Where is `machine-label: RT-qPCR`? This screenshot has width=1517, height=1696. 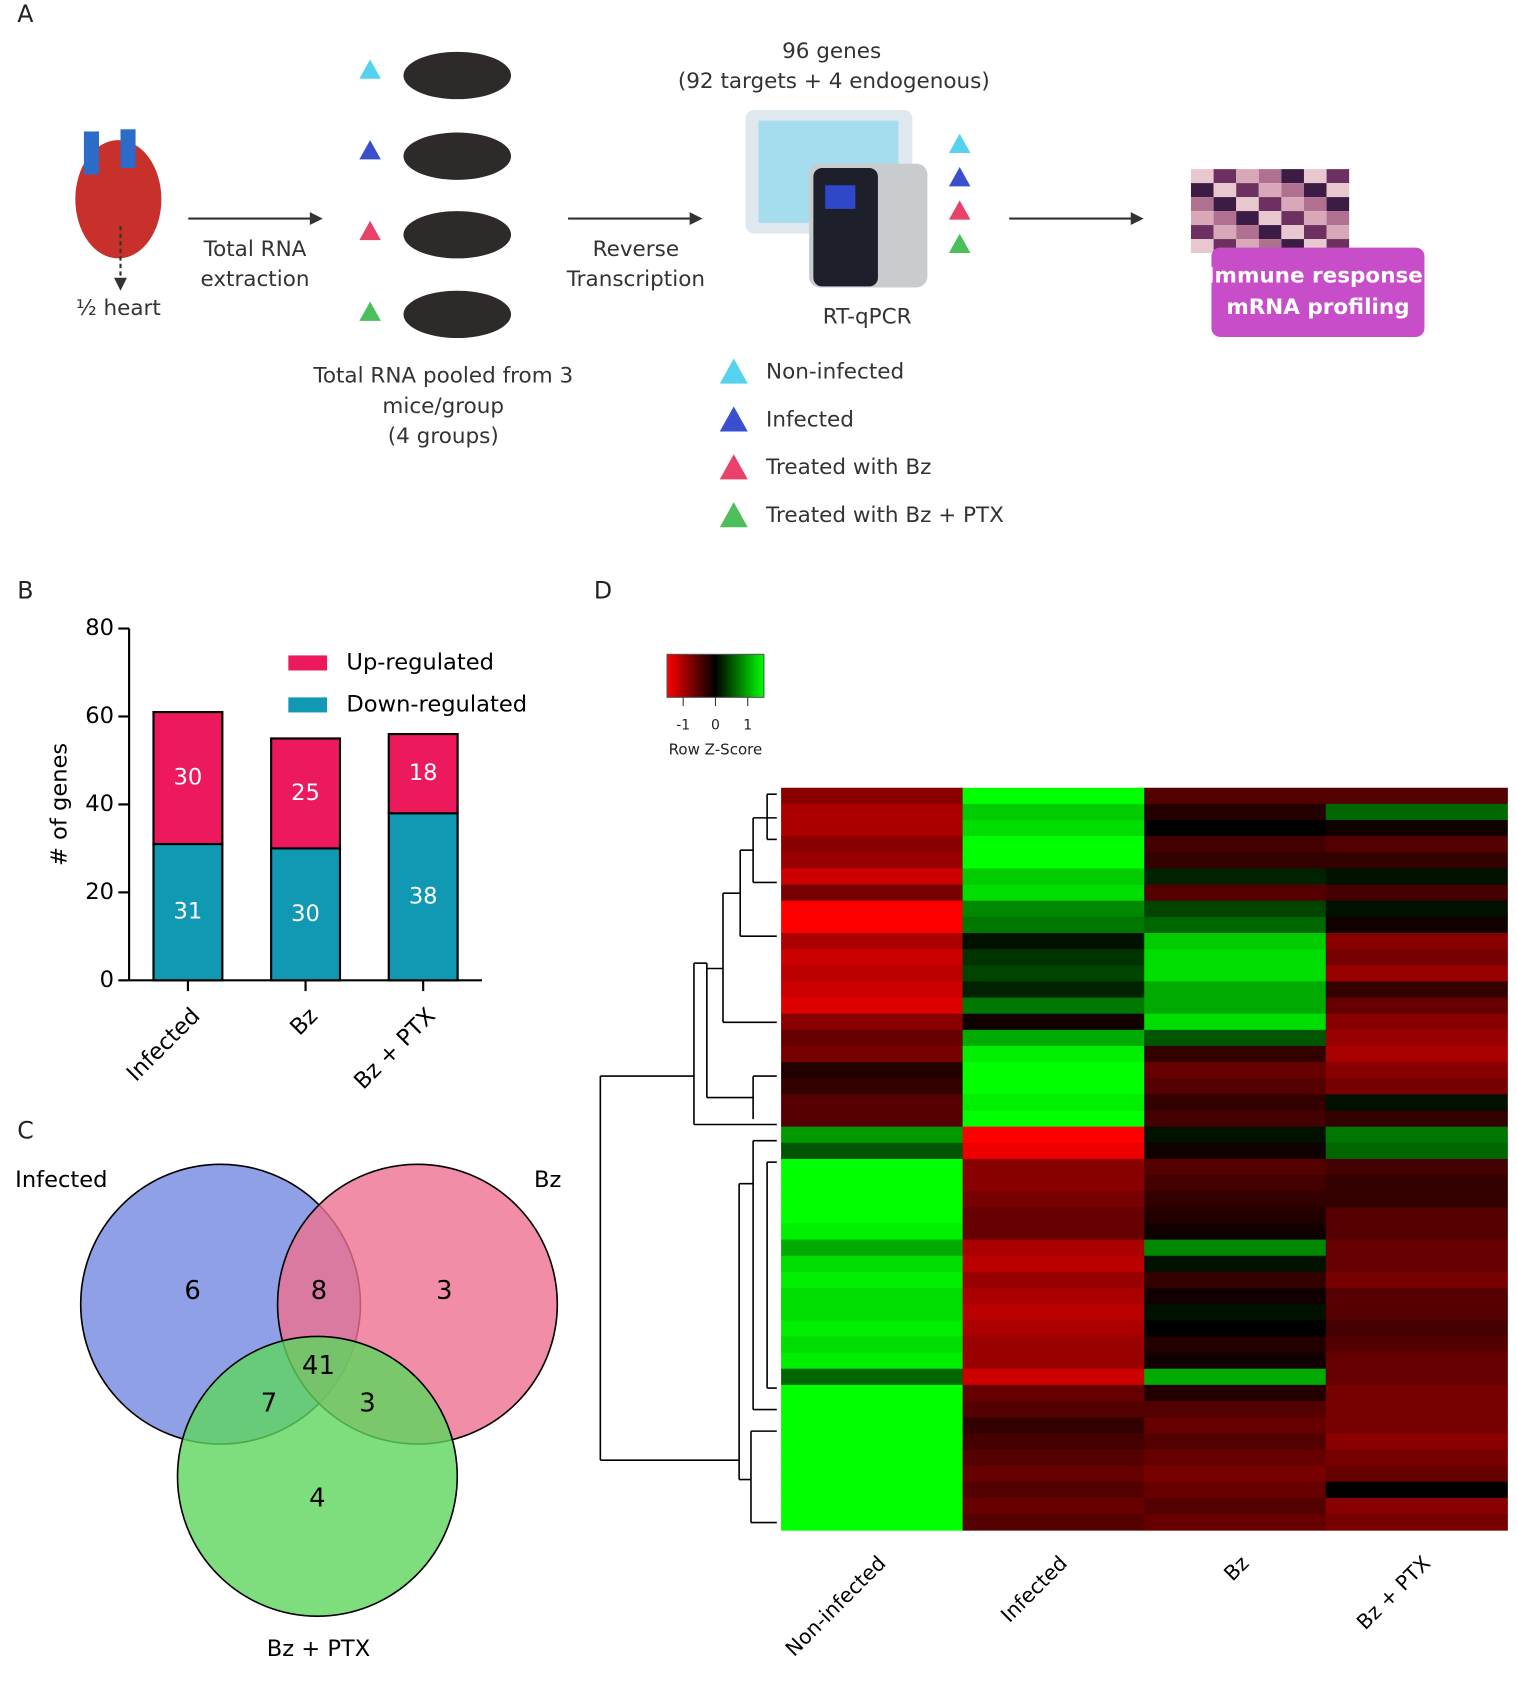 machine-label: RT-qPCR is located at coordinates (867, 317).